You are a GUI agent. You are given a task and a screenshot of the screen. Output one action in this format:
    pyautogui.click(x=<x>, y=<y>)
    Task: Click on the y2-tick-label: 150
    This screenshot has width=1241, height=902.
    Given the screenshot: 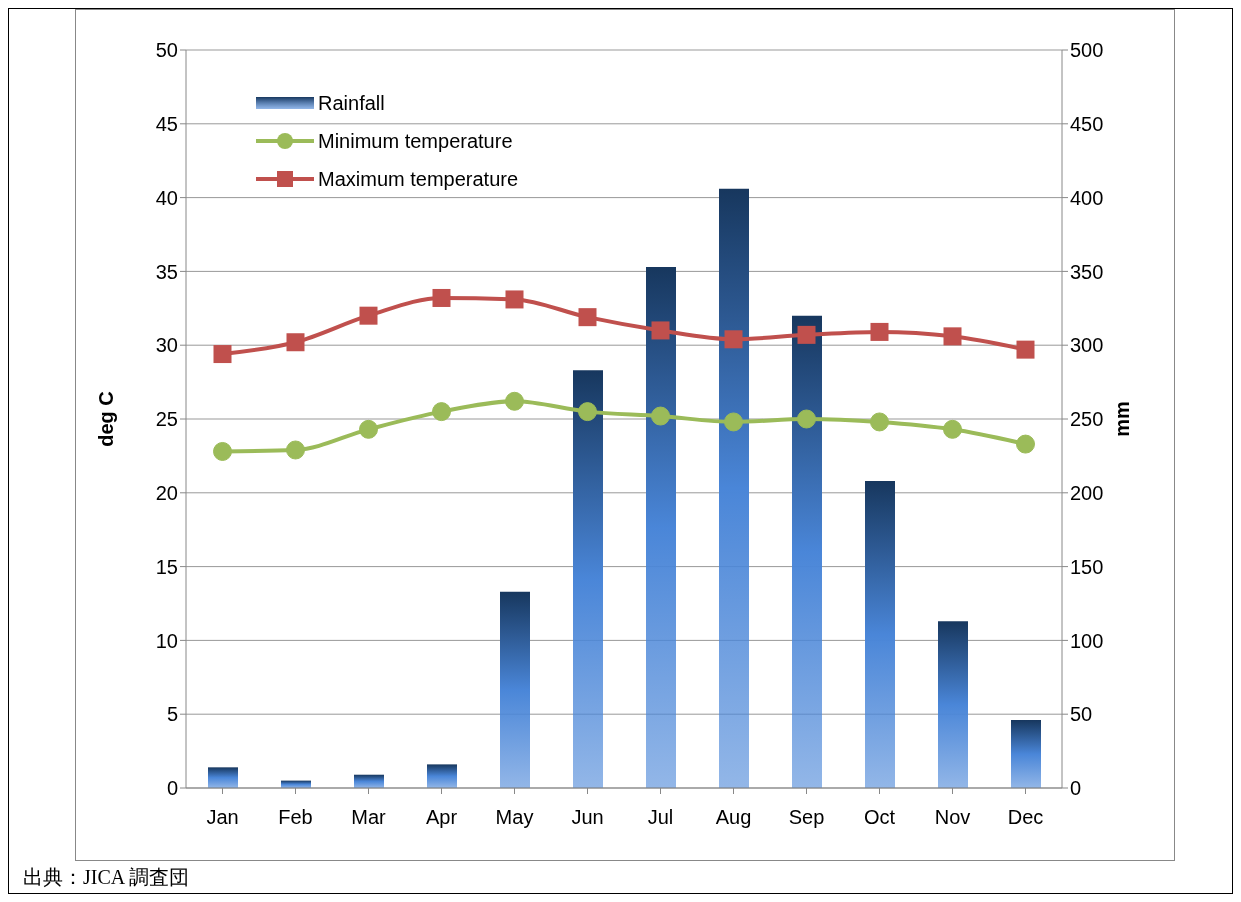 What is the action you would take?
    pyautogui.click(x=1087, y=566)
    